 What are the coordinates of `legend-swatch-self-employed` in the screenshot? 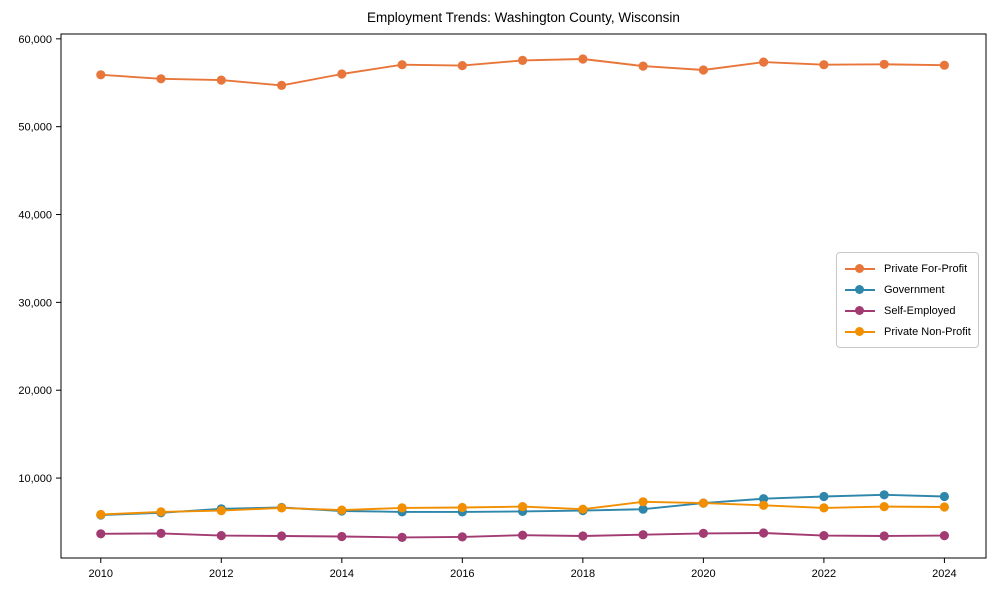 It's located at (860, 311).